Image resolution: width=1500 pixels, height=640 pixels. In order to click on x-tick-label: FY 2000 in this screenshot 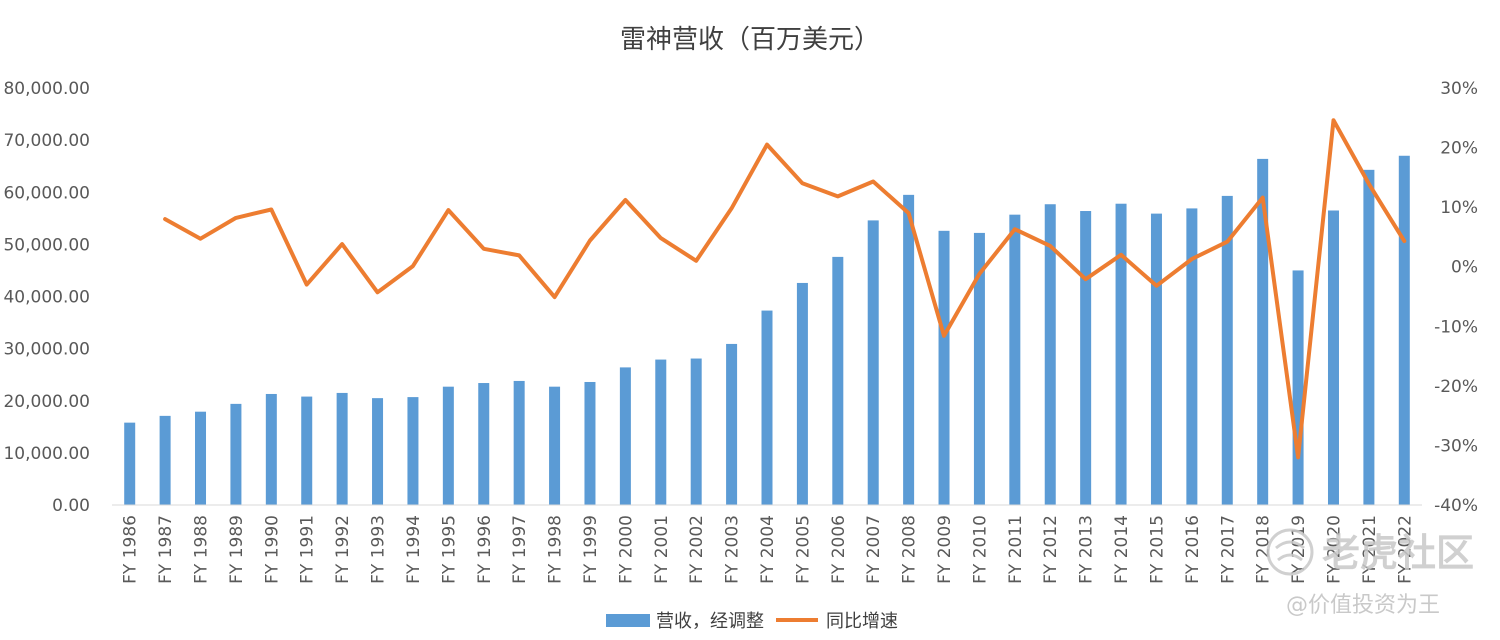, I will do `click(626, 549)`.